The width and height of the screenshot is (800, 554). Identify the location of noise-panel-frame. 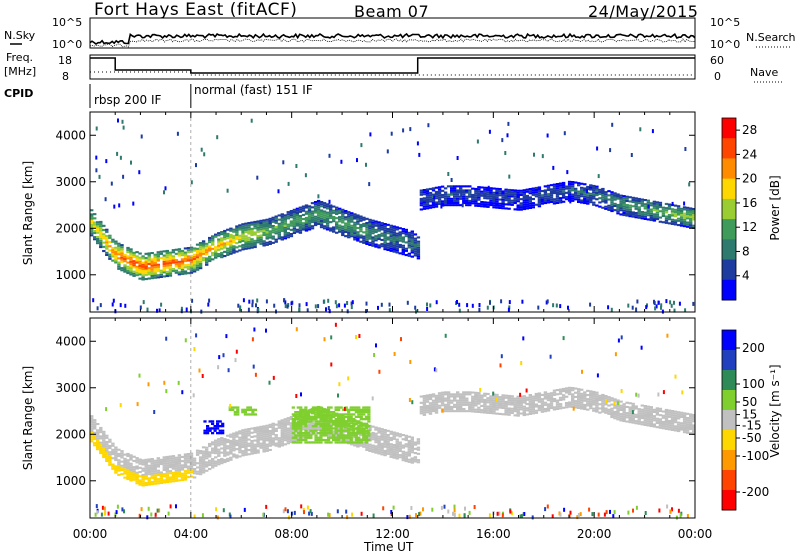
(392, 33).